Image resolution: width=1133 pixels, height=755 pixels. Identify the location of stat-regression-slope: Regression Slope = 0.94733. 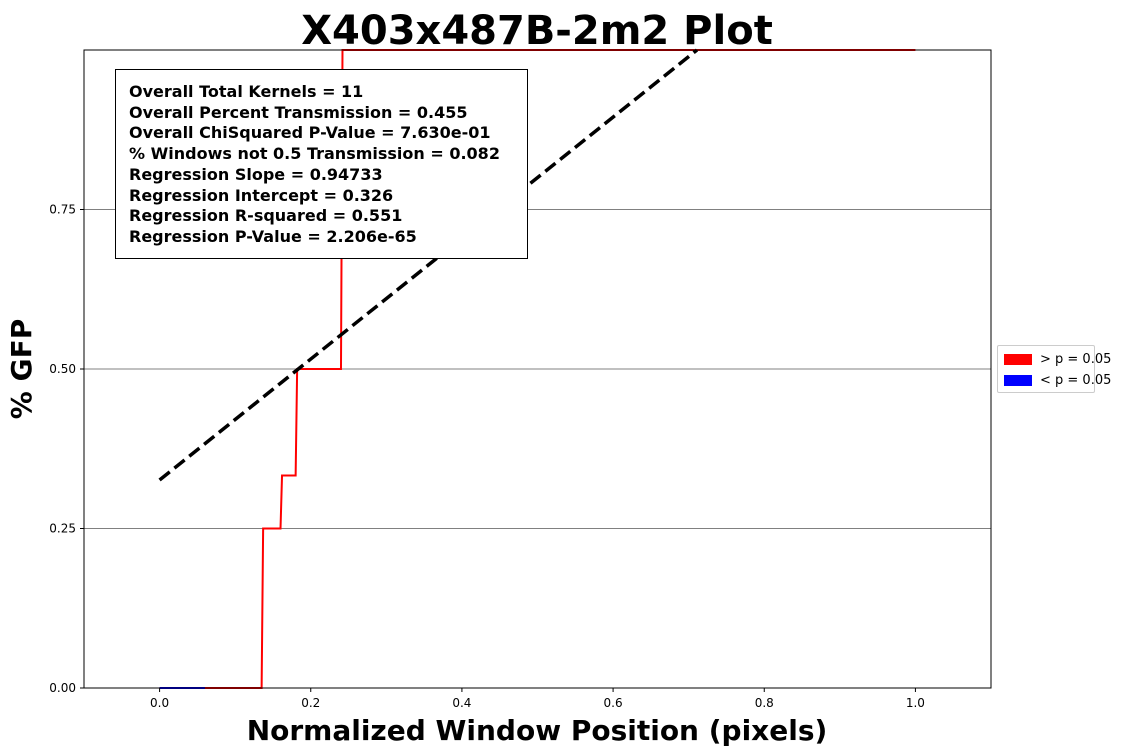
(256, 174).